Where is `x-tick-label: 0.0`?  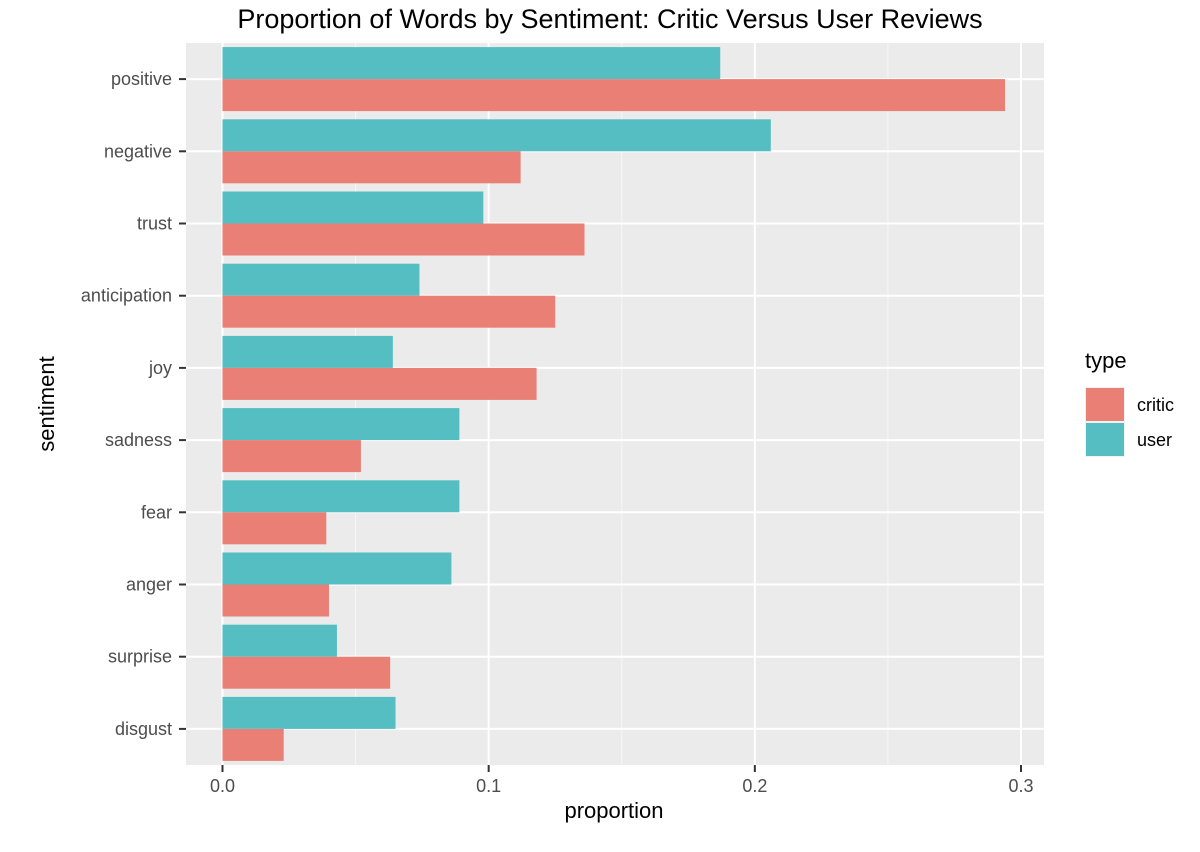
x-tick-label: 0.0 is located at coordinates (222, 786).